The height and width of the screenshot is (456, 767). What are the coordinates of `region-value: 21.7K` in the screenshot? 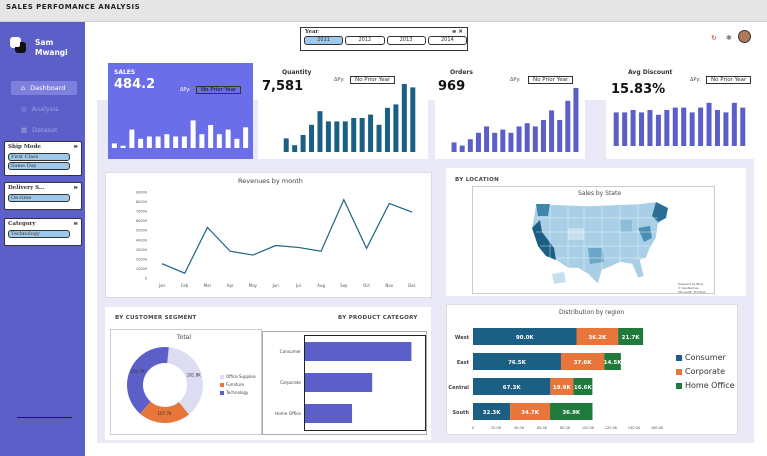 It's located at (631, 338).